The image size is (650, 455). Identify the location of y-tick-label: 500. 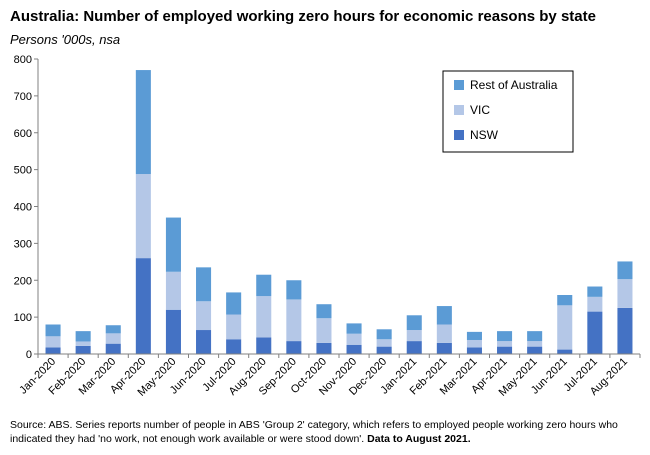
(23, 171).